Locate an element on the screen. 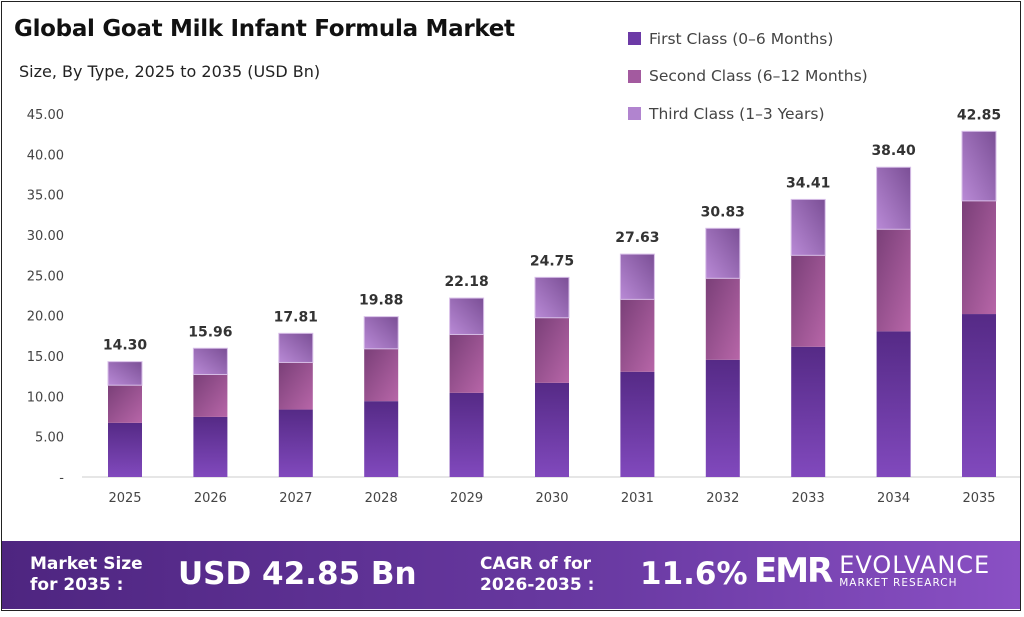 The width and height of the screenshot is (1024, 617). chart-subtitle: Size, By Type, 2025 to 2035 (USD Bn) is located at coordinates (170, 71).